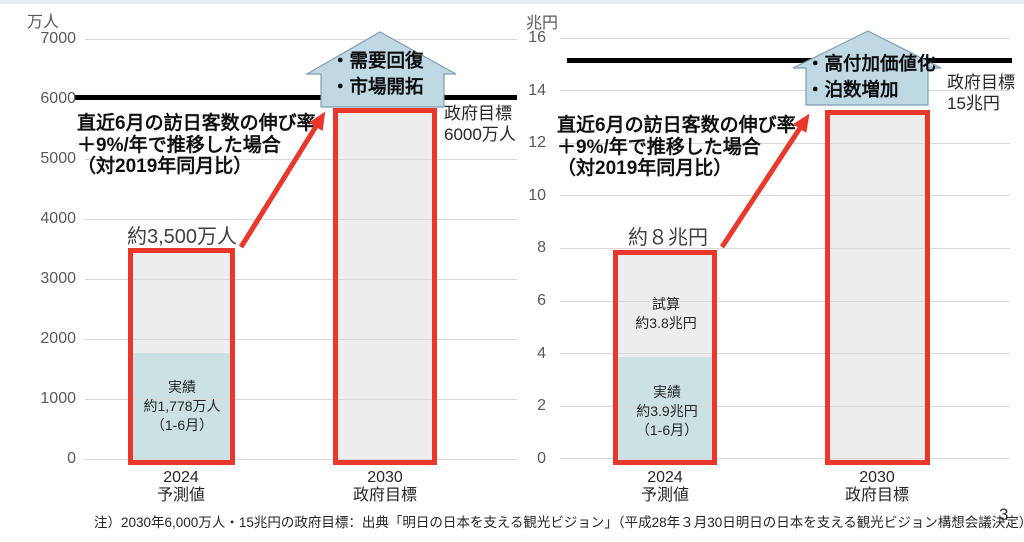 The image size is (1024, 542). What do you see at coordinates (541, 248) in the screenshot?
I see `y-tick-label: 8` at bounding box center [541, 248].